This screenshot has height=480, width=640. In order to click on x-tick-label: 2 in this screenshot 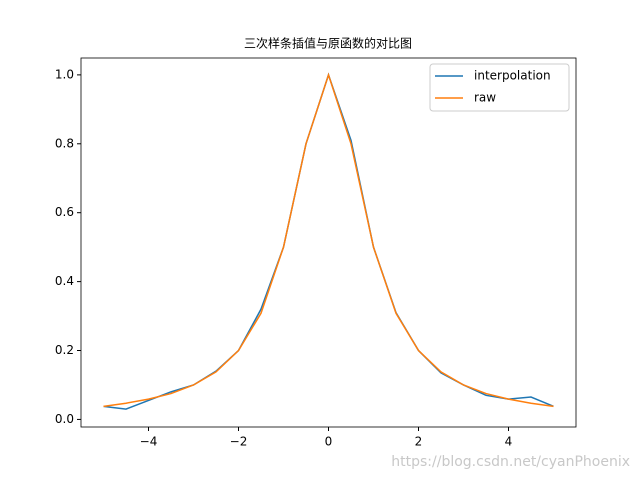, I will do `click(419, 442)`.